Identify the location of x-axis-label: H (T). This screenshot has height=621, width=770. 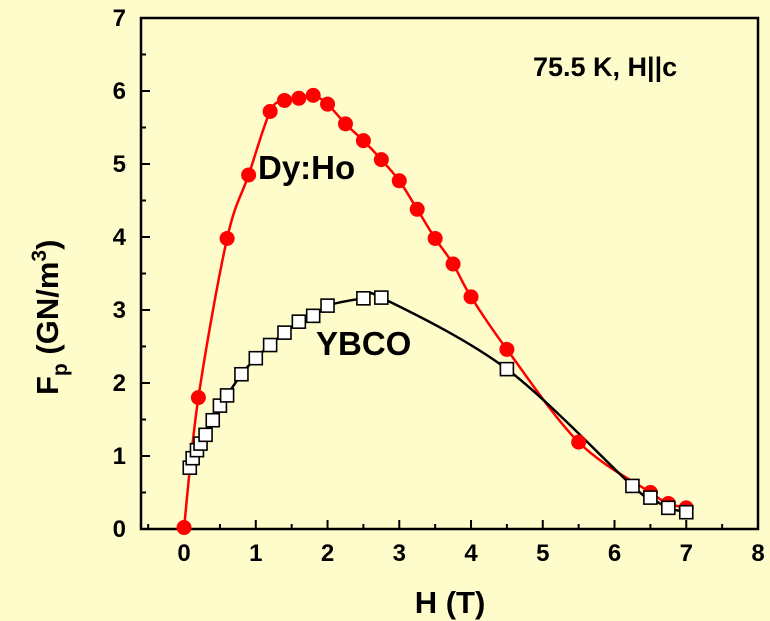
(450, 602).